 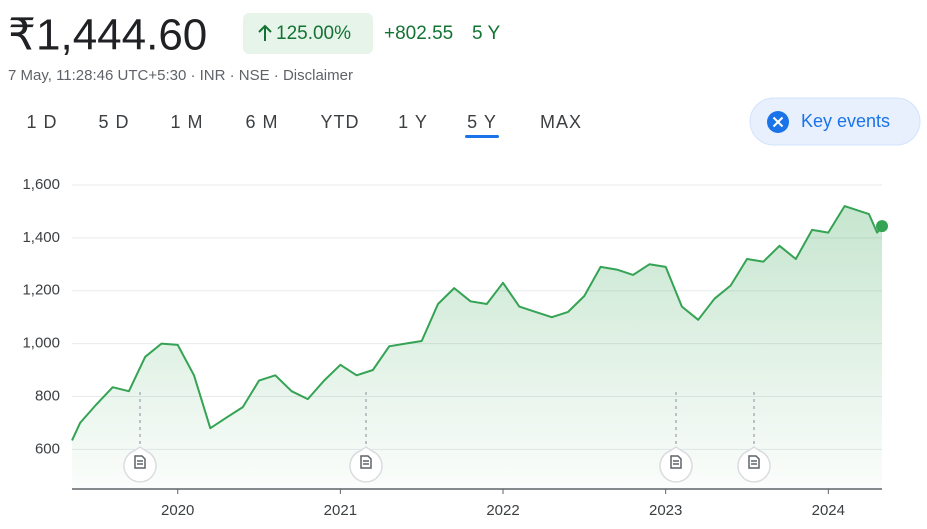 What do you see at coordinates (482, 122) in the screenshot?
I see `tab: 5 Y` at bounding box center [482, 122].